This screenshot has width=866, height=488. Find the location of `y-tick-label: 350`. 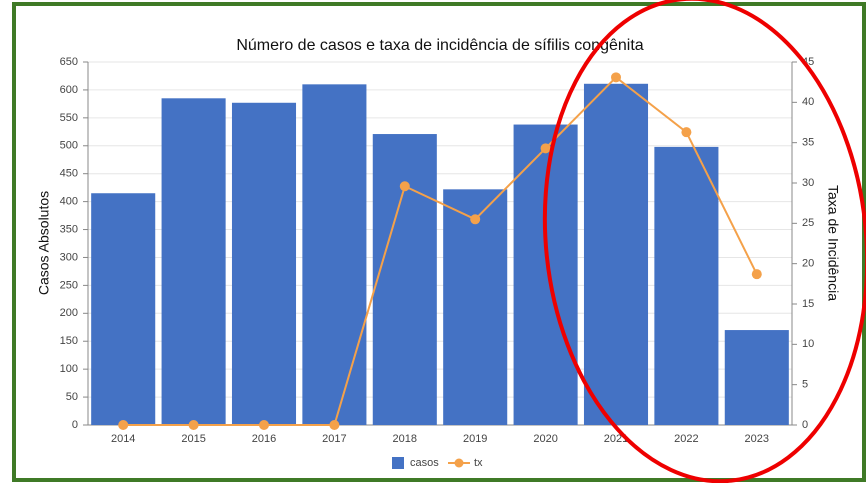

y-tick-label: 350 is located at coordinates (69, 229).